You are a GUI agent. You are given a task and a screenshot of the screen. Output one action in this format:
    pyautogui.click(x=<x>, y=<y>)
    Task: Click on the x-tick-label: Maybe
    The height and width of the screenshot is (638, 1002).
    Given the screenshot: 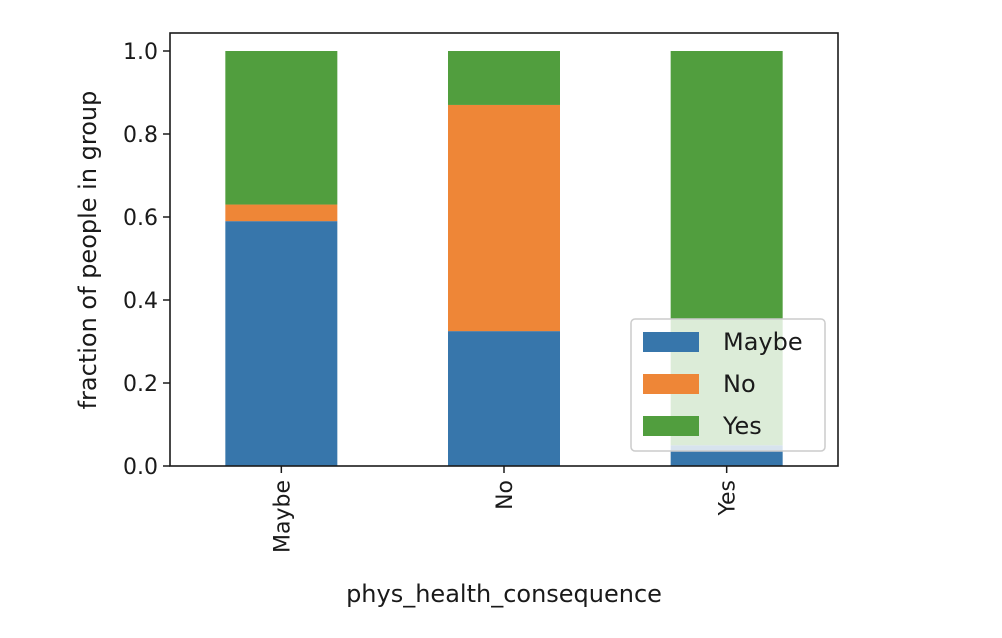 What is the action you would take?
    pyautogui.click(x=282, y=516)
    